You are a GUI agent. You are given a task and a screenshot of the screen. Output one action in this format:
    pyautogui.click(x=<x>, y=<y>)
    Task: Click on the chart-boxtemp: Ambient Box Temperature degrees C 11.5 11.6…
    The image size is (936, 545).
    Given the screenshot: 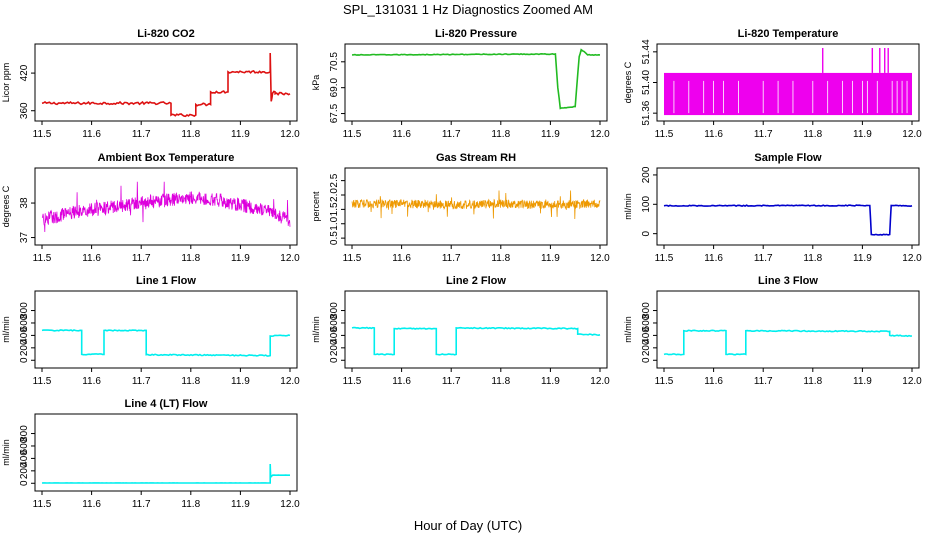 What is the action you would take?
    pyautogui.click(x=150, y=208)
    